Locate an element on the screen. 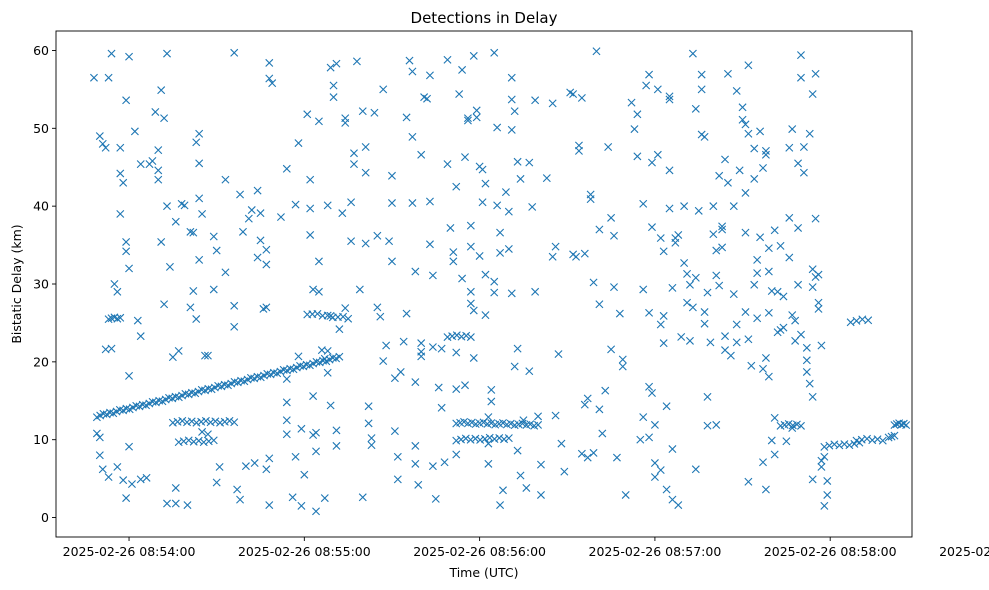 Image resolution: width=989 pixels, height=590 pixels. x-tick-label: 2025-02-26 08:55:00 is located at coordinates (304, 551).